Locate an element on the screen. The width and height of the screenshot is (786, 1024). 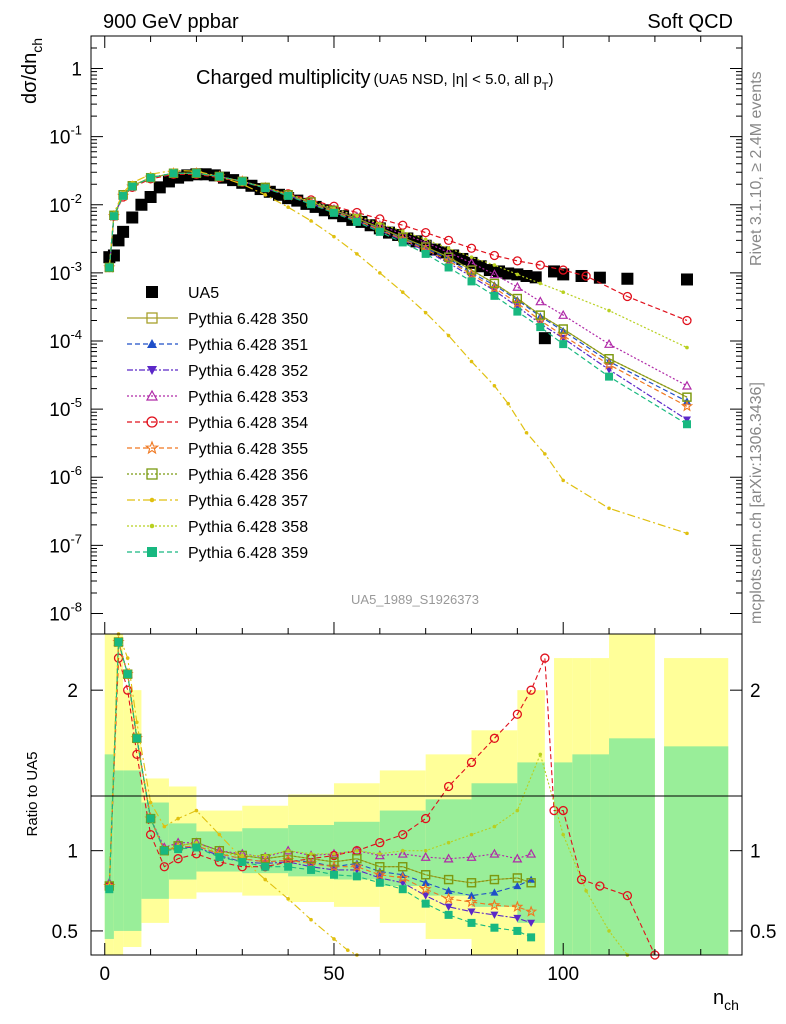
ratio-y-tick-label: 0.5 is located at coordinates (65, 932).